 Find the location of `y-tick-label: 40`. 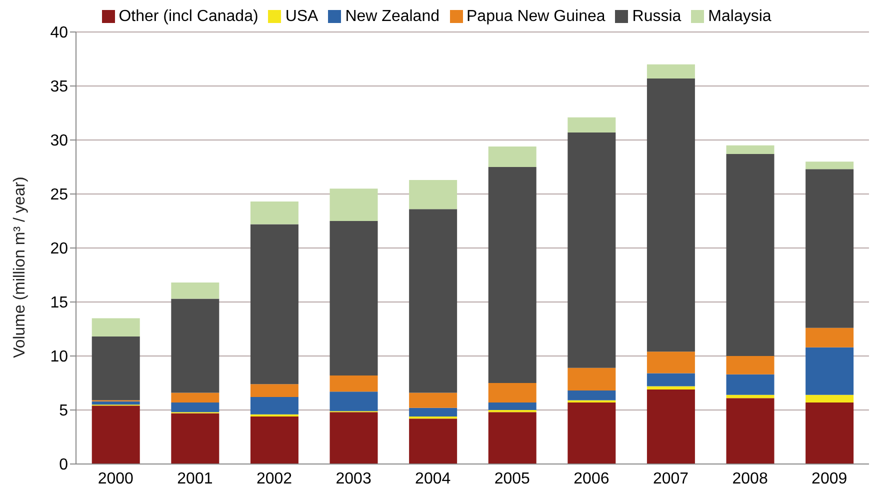

y-tick-label: 40 is located at coordinates (59, 33).